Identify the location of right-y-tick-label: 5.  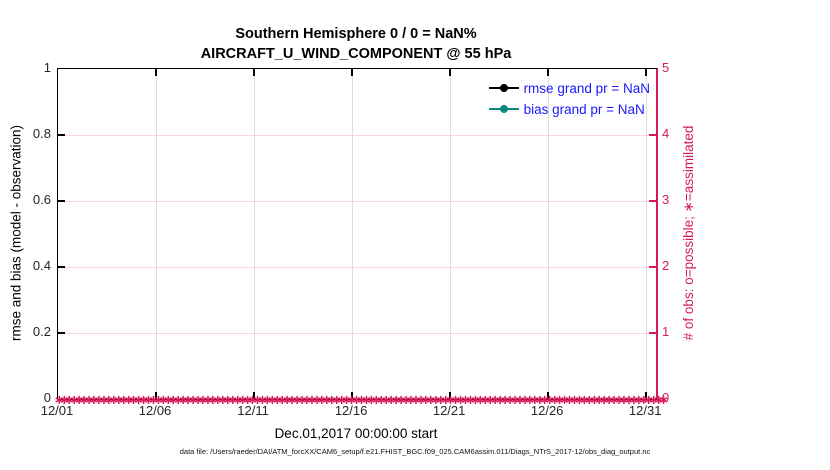
(666, 67).